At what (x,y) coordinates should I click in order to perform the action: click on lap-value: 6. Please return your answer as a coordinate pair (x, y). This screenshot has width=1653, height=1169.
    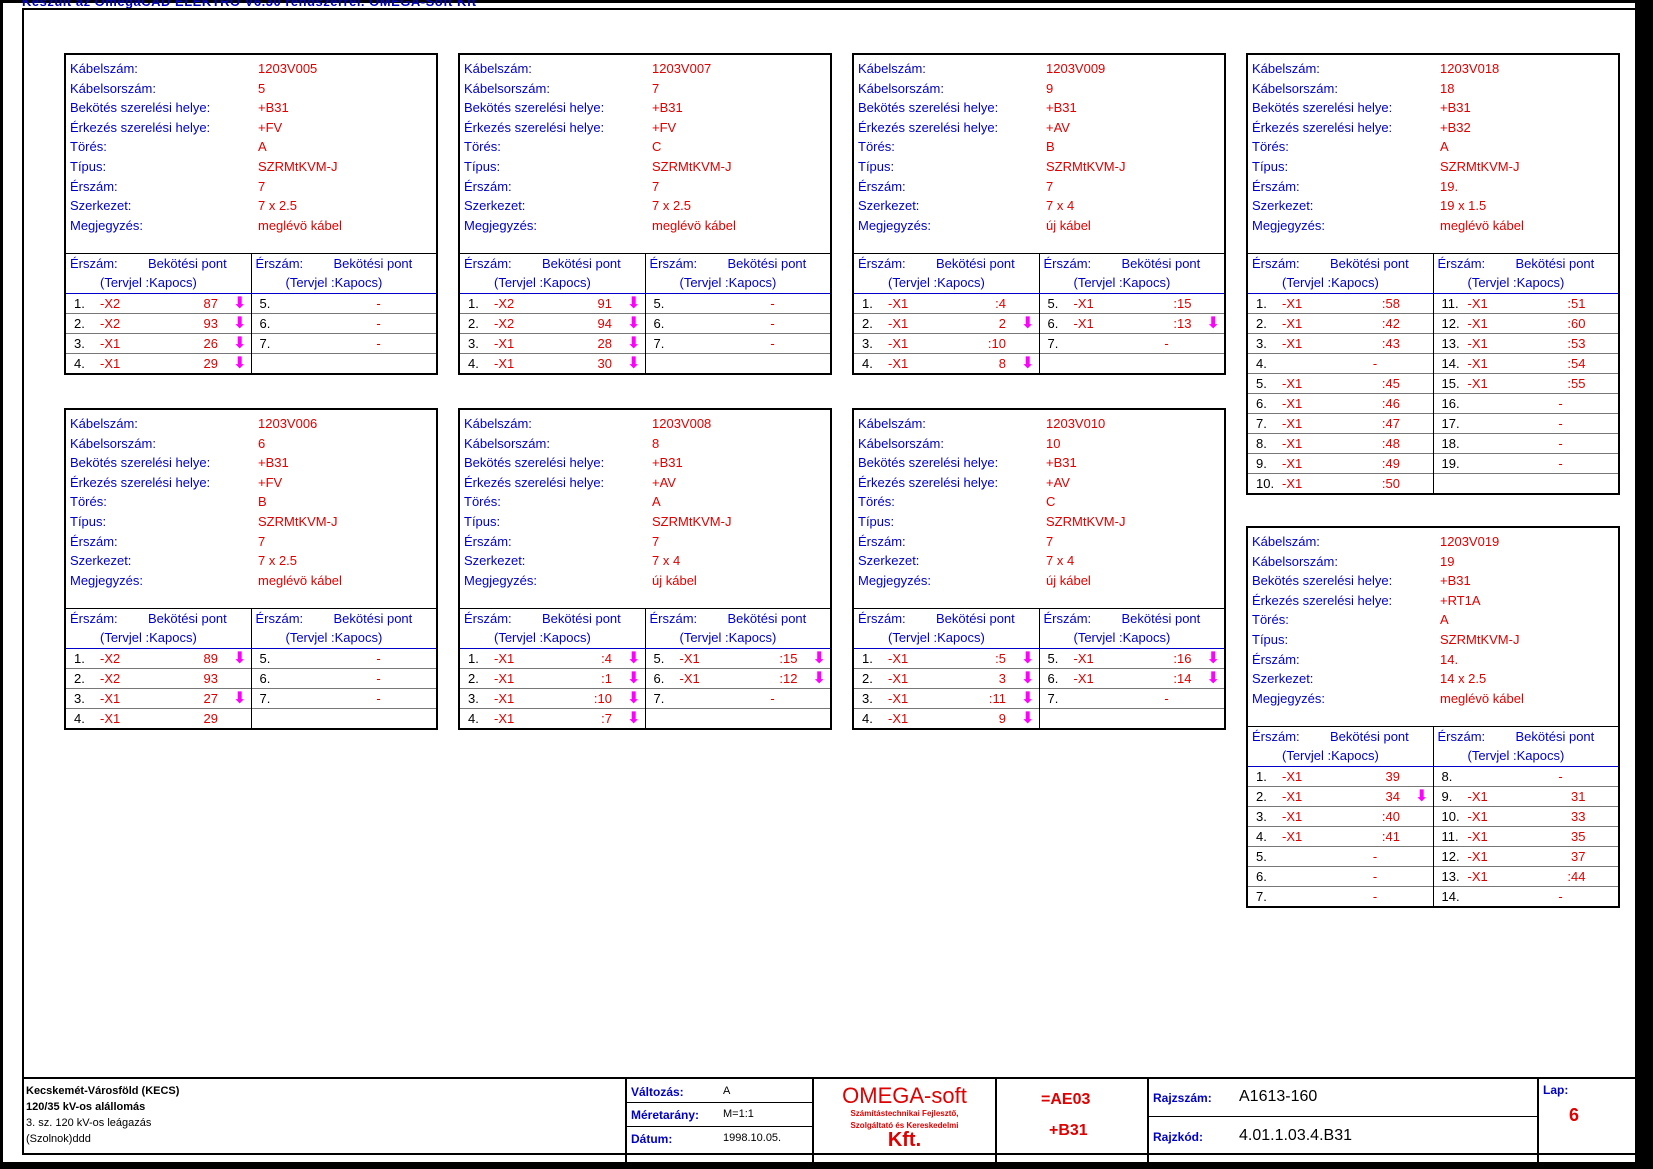
    Looking at the image, I should click on (1574, 1115).